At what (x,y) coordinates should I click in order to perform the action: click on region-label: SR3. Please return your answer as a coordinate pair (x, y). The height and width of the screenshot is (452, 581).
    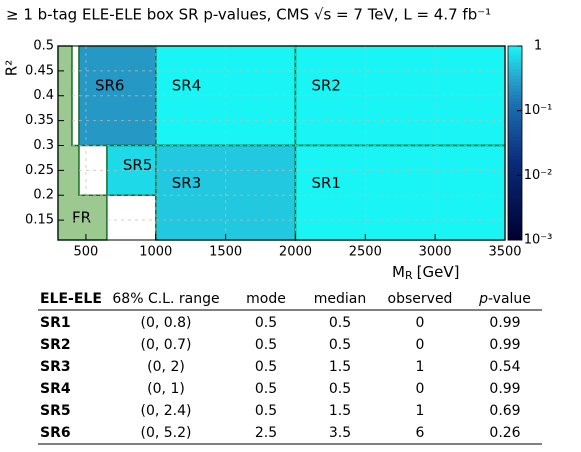
    Looking at the image, I should click on (187, 183).